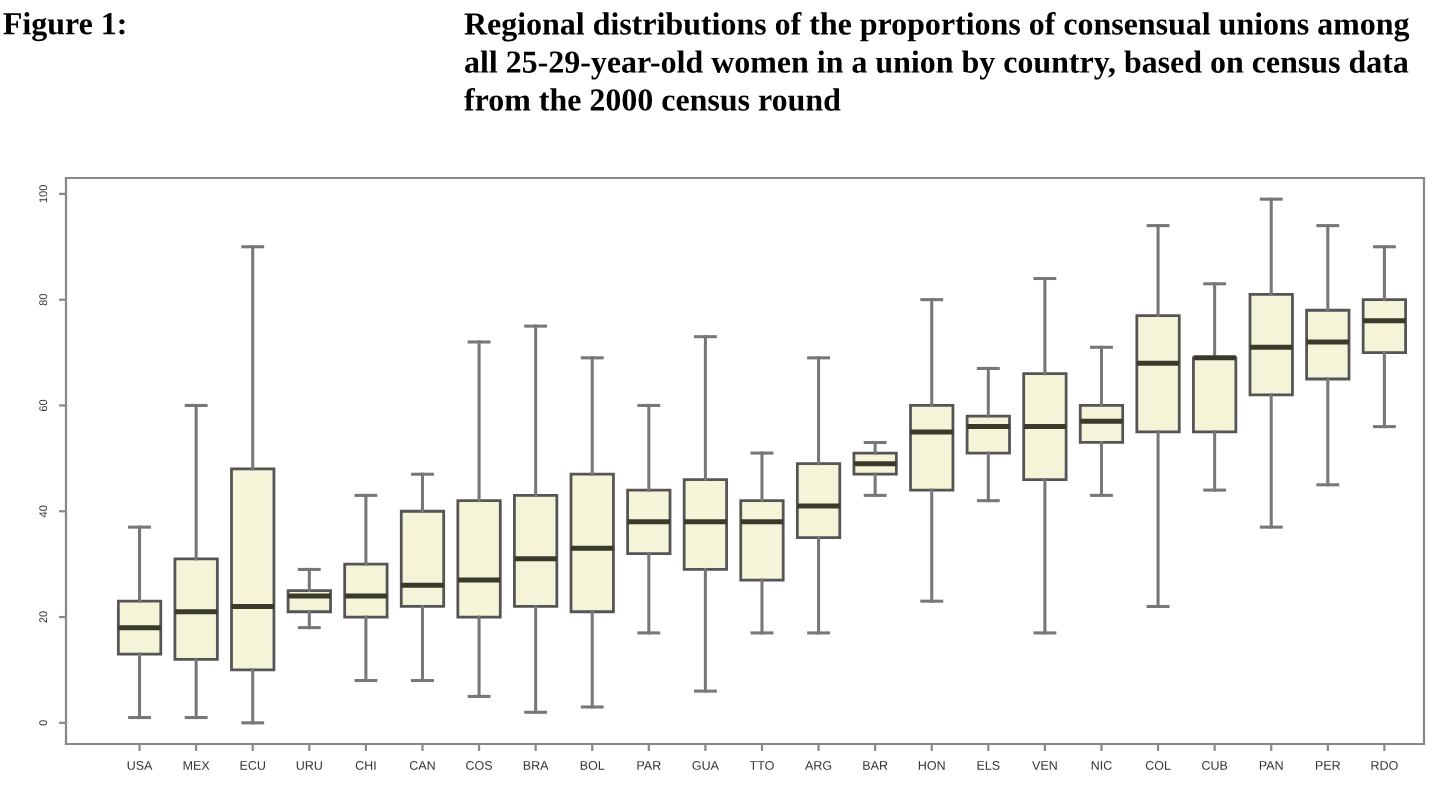 Image resolution: width=1432 pixels, height=792 pixels. I want to click on chart-subtitle: Regional distributions of the proportions of consensual unions among all 25-29-year-old women in a union by country, based on census data from the 2000 census round, so click(937, 61).